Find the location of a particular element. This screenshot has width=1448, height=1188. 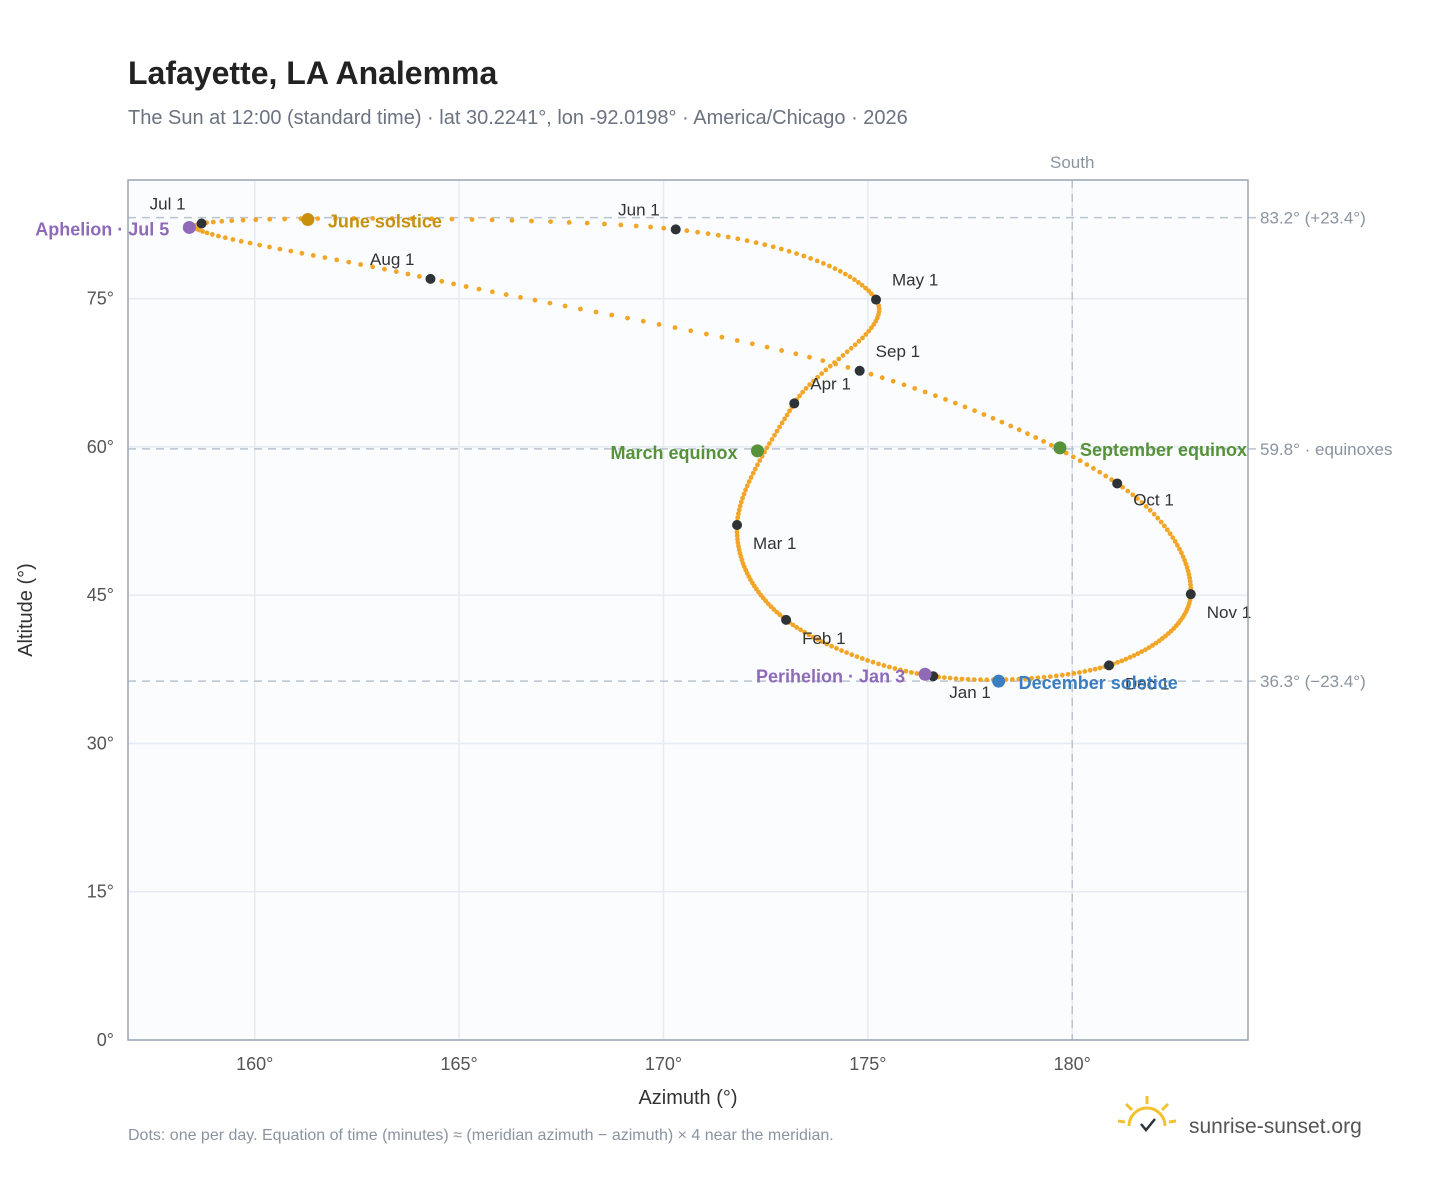

y-axis-ticks: 0° 15° 30° 45° 60° 75° is located at coordinates (100, 669).